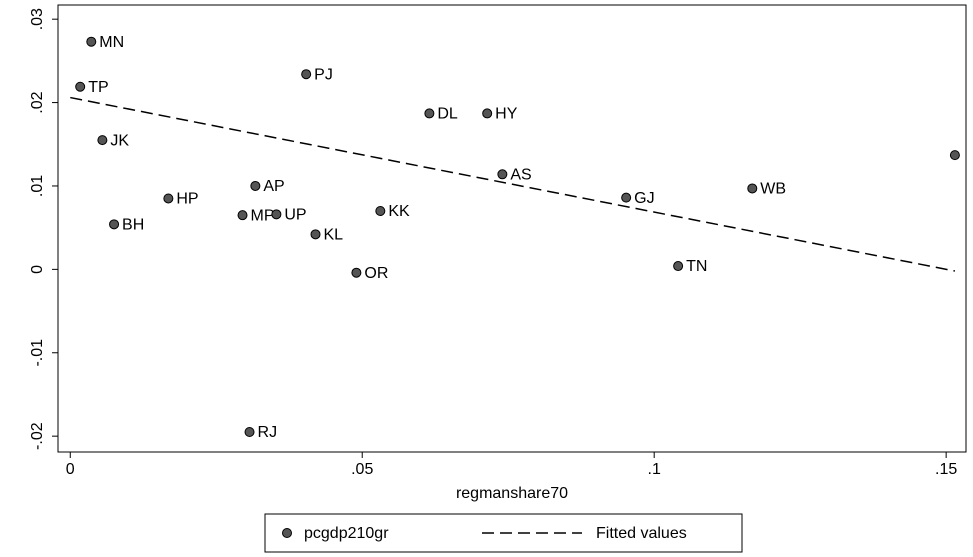 This screenshot has height=557, width=973. Describe the element at coordinates (696, 266) in the screenshot. I see `point-label: TN` at that location.